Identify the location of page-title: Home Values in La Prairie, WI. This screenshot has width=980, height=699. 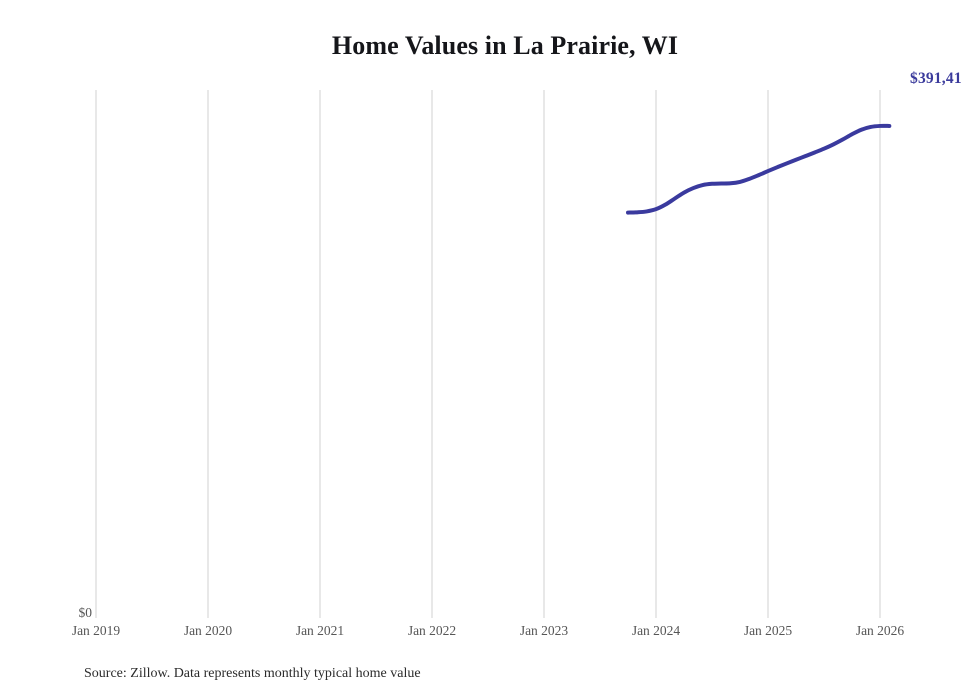
(505, 45).